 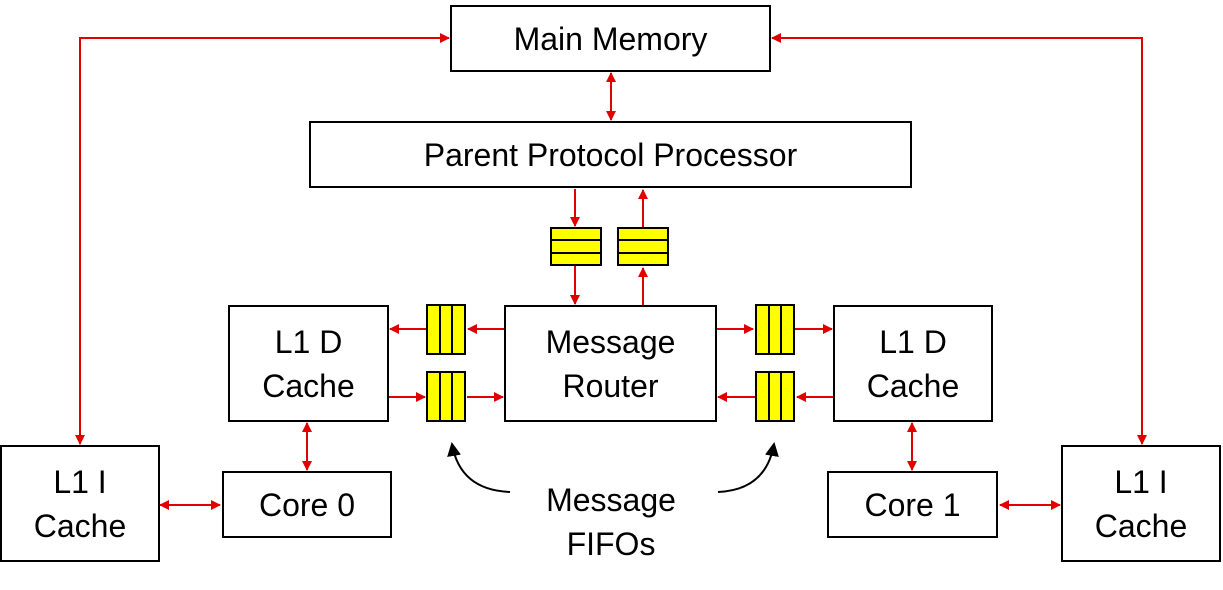 I want to click on message-router-label: Message Router, so click(x=610, y=363).